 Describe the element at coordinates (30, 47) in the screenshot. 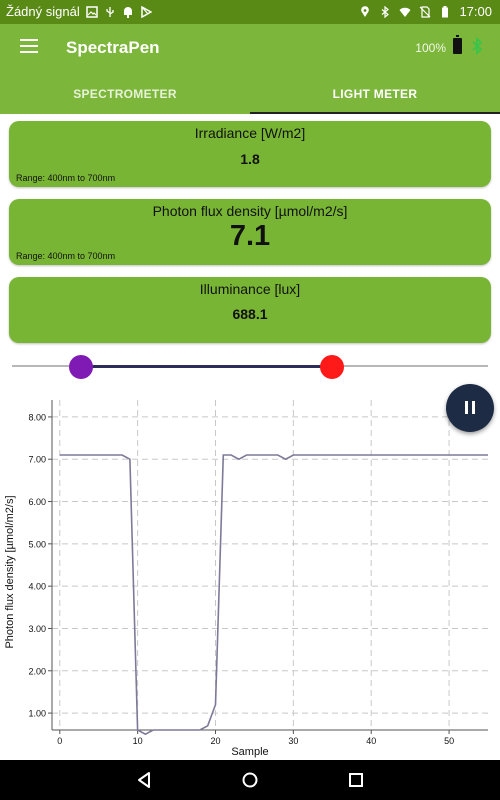

I see `menu-icon` at that location.